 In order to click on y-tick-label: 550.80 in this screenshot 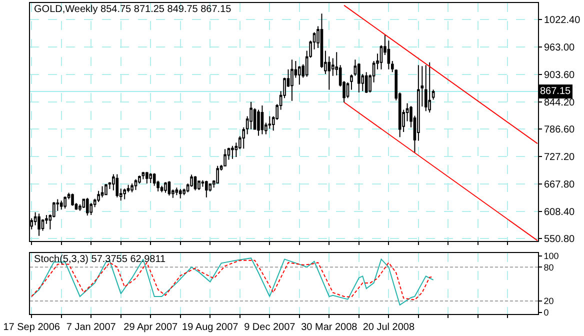, I will do `click(560, 239)`.